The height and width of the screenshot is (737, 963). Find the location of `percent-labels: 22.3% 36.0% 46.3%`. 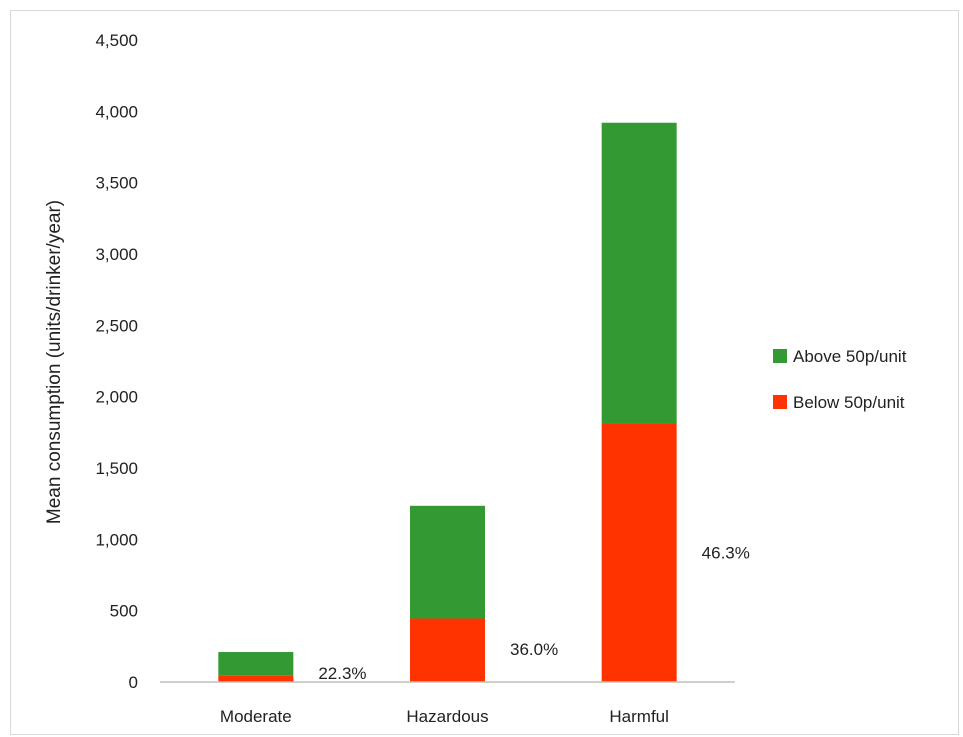

percent-labels: 22.3% 36.0% 46.3% is located at coordinates (534, 613).